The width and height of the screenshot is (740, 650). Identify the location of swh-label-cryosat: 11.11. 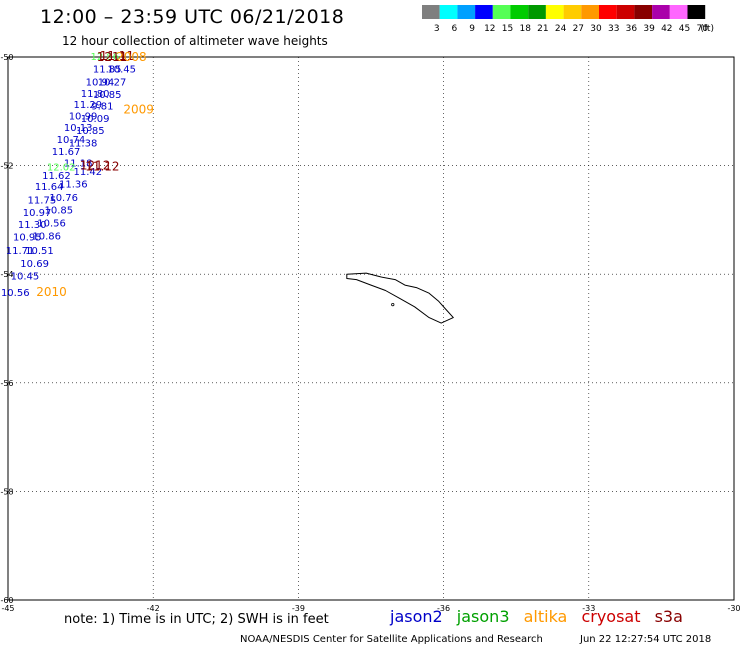
(117, 56).